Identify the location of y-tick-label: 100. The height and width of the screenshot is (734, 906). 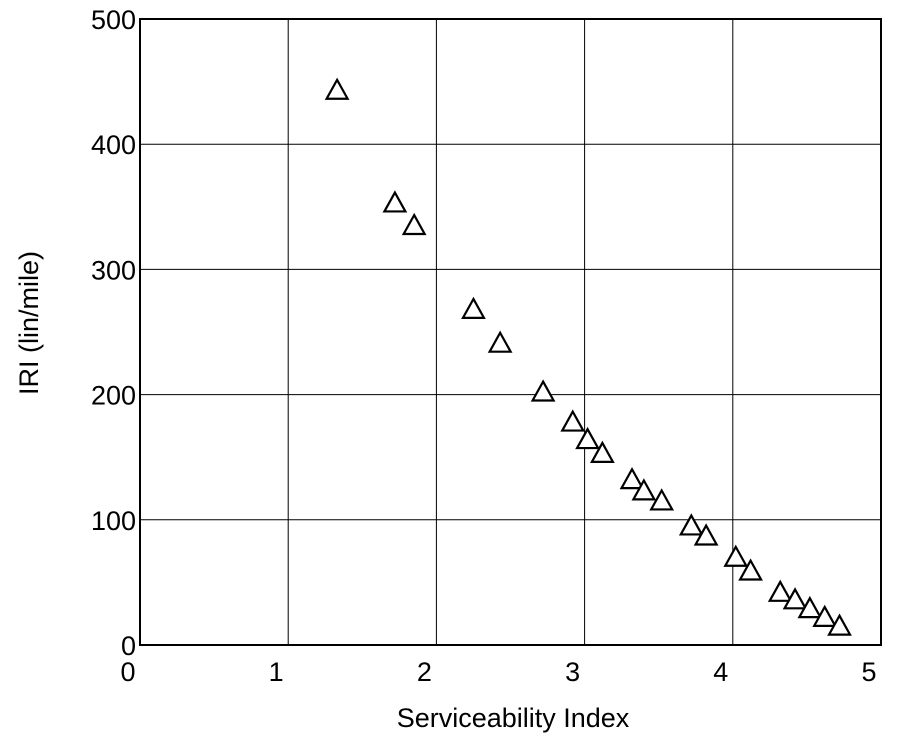
(113, 521).